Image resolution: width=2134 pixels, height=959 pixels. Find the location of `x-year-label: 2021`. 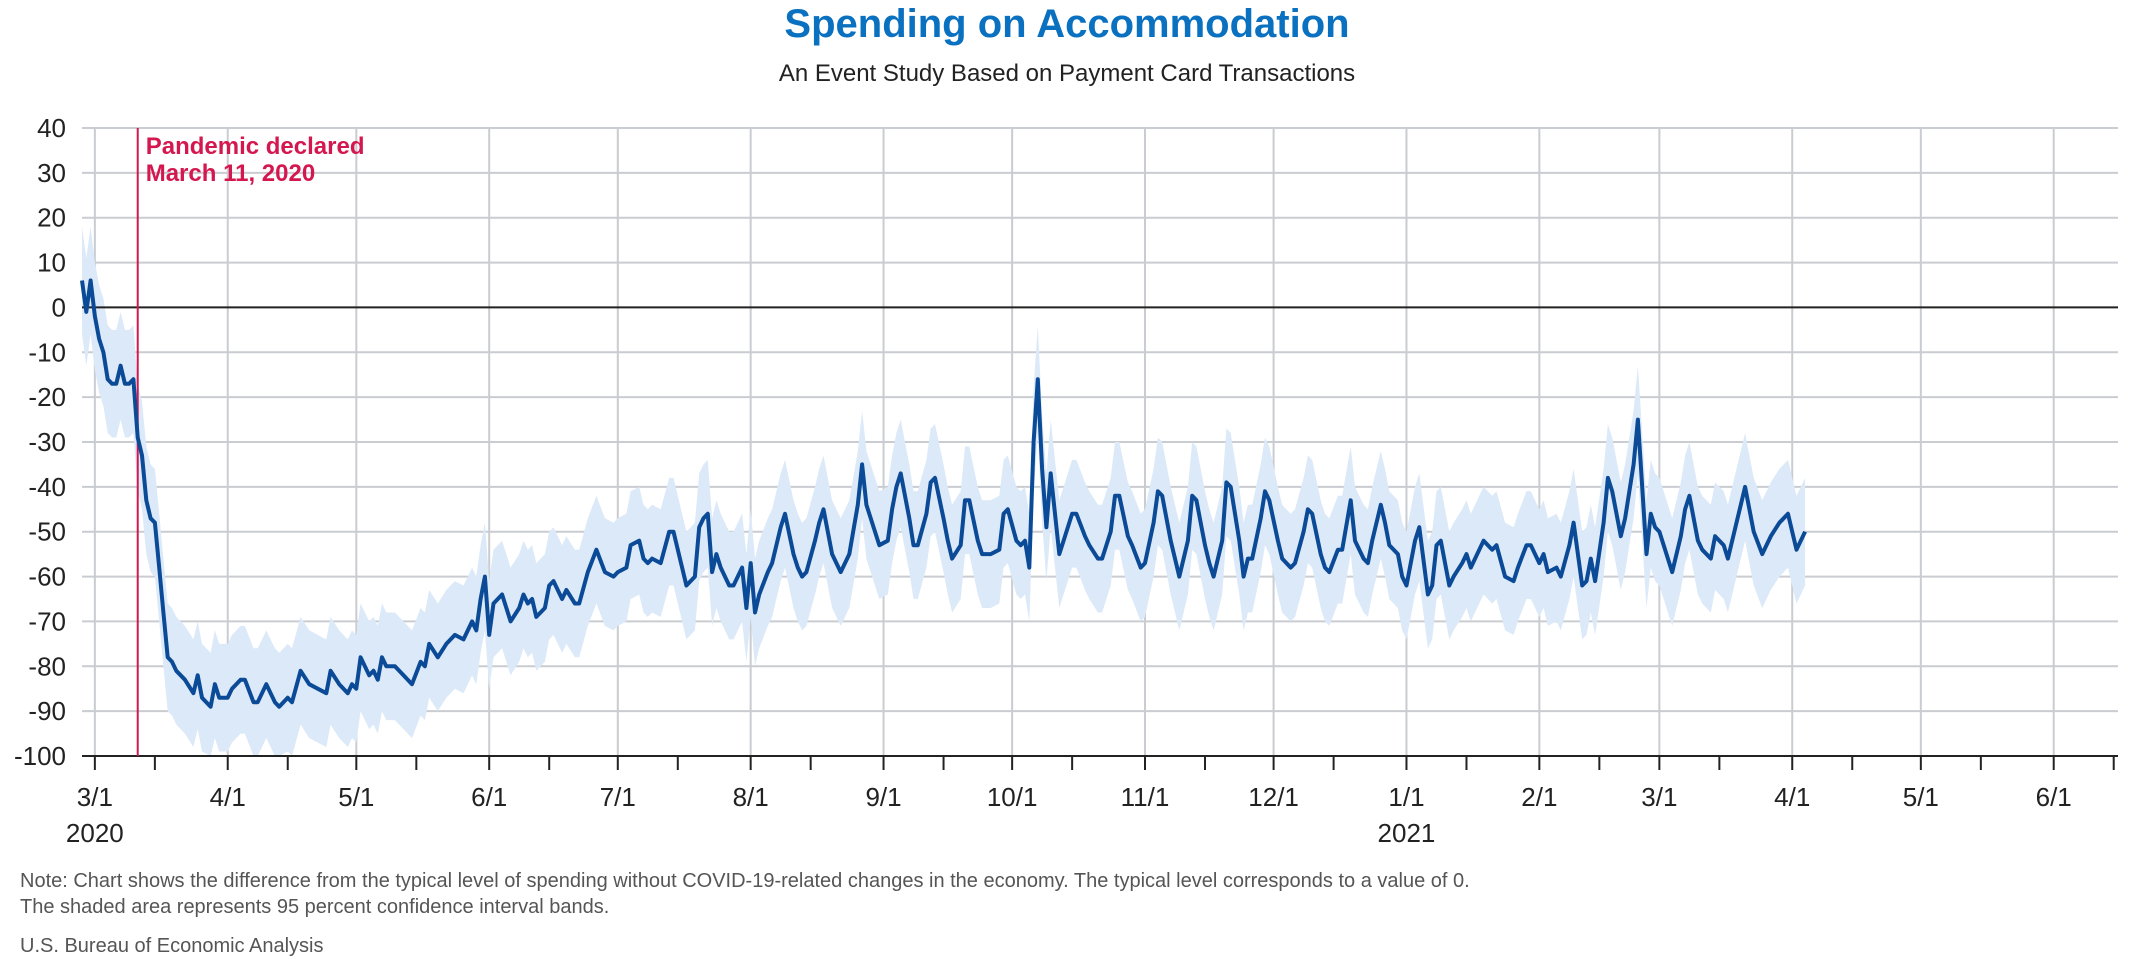

x-year-label: 2021 is located at coordinates (1407, 833).